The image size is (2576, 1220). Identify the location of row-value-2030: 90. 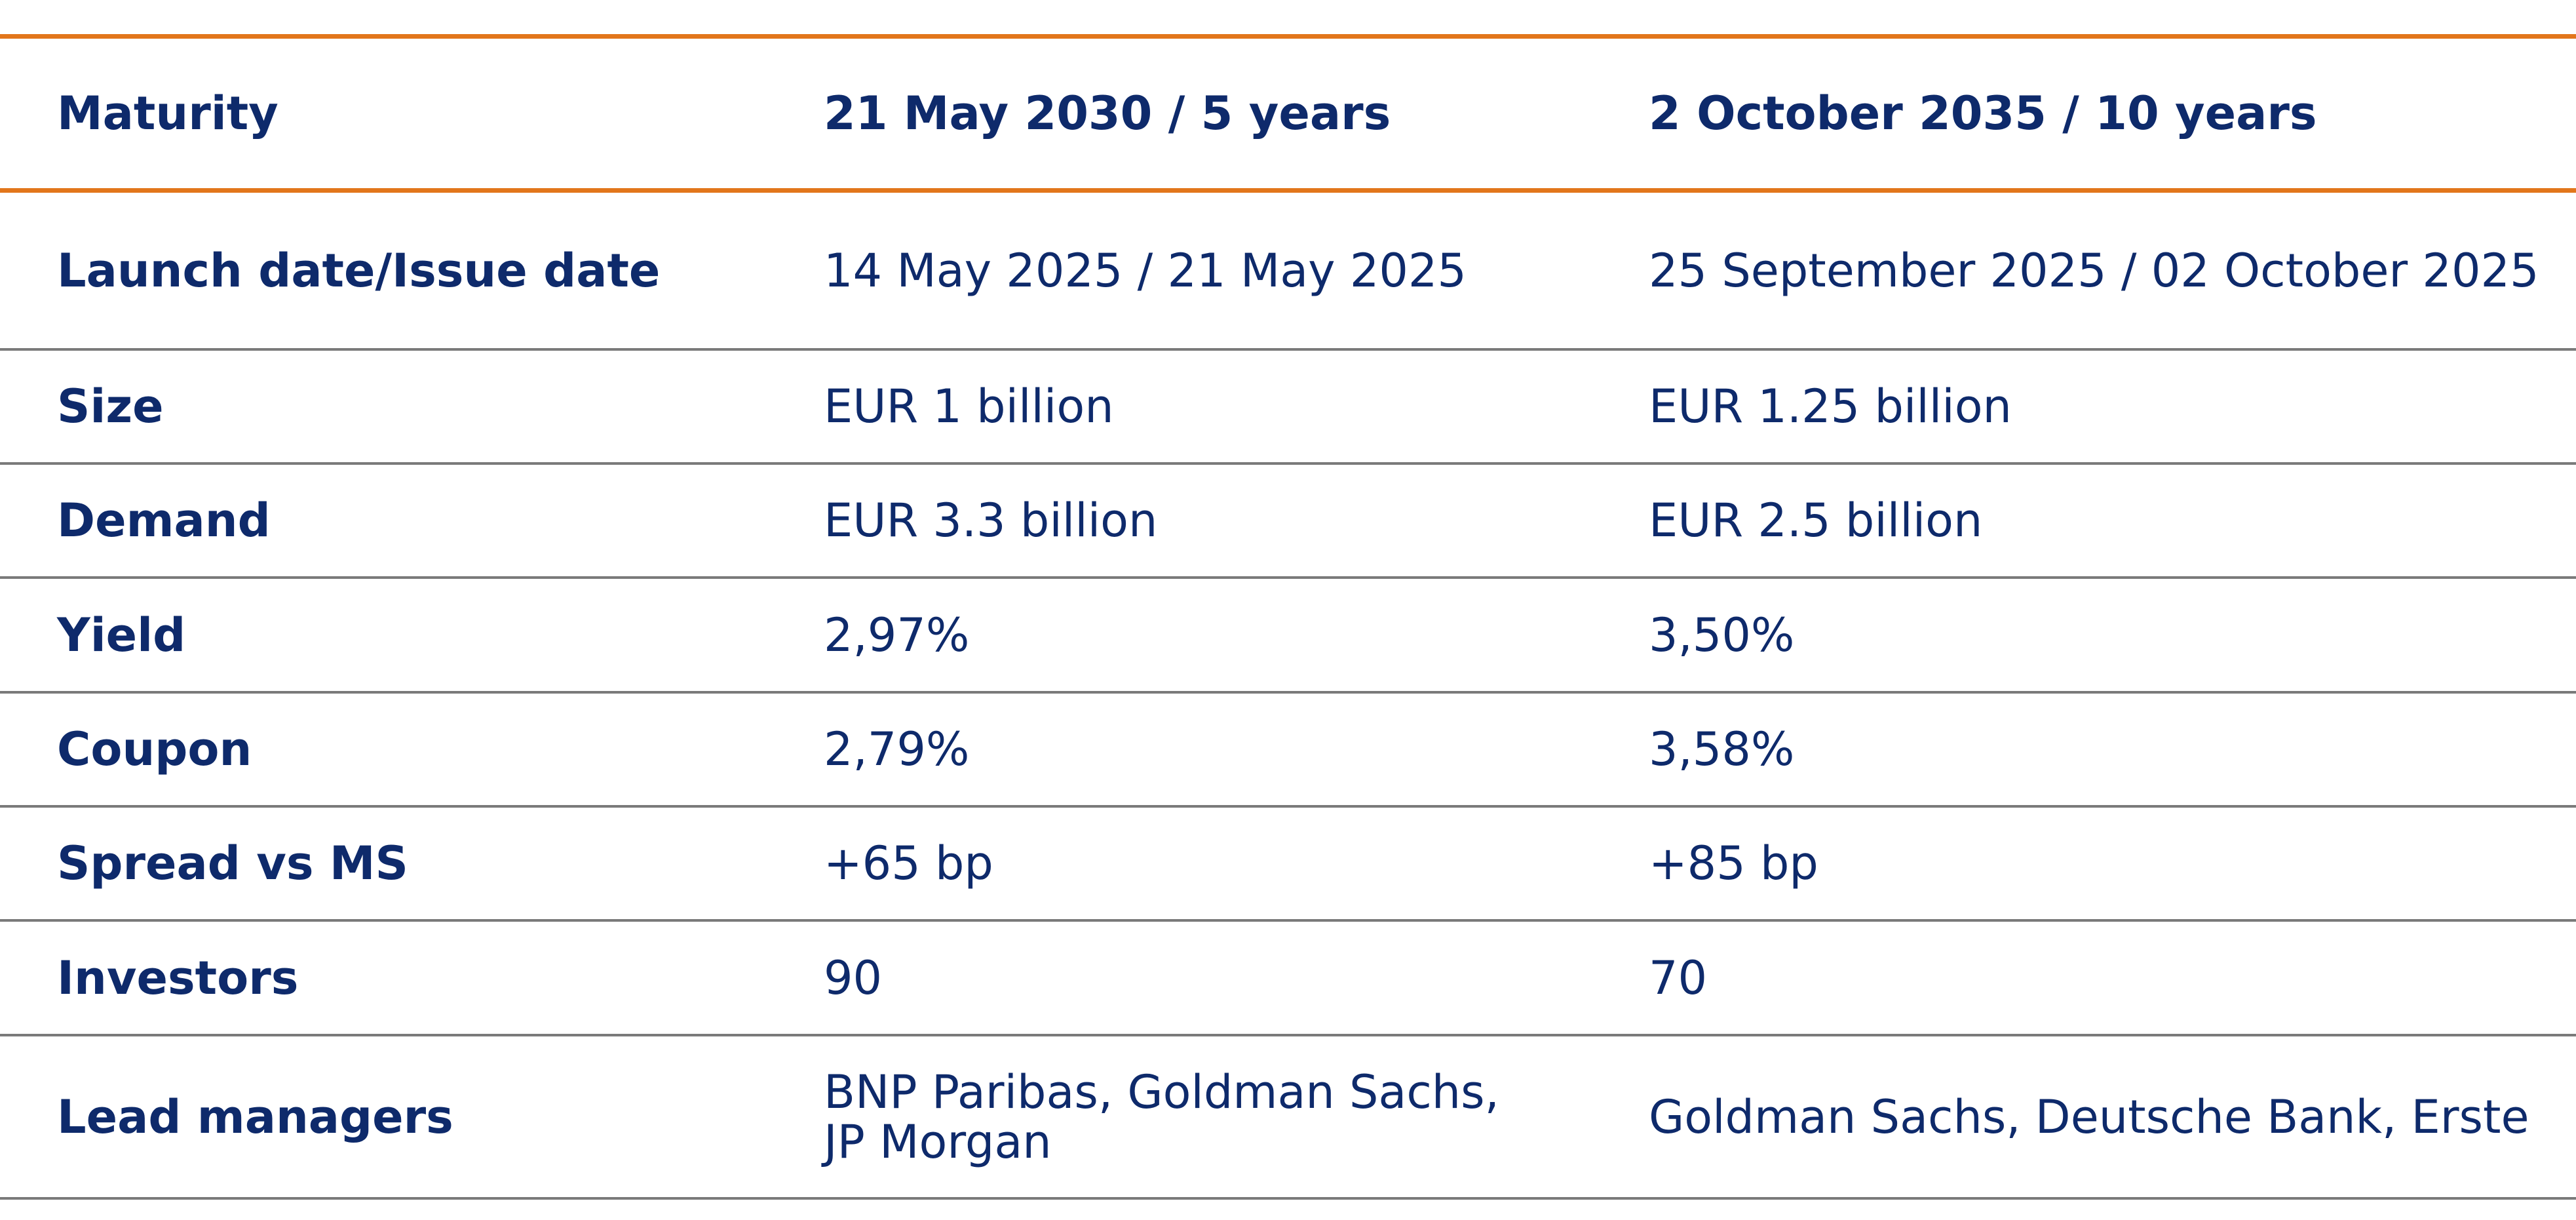
(853, 978).